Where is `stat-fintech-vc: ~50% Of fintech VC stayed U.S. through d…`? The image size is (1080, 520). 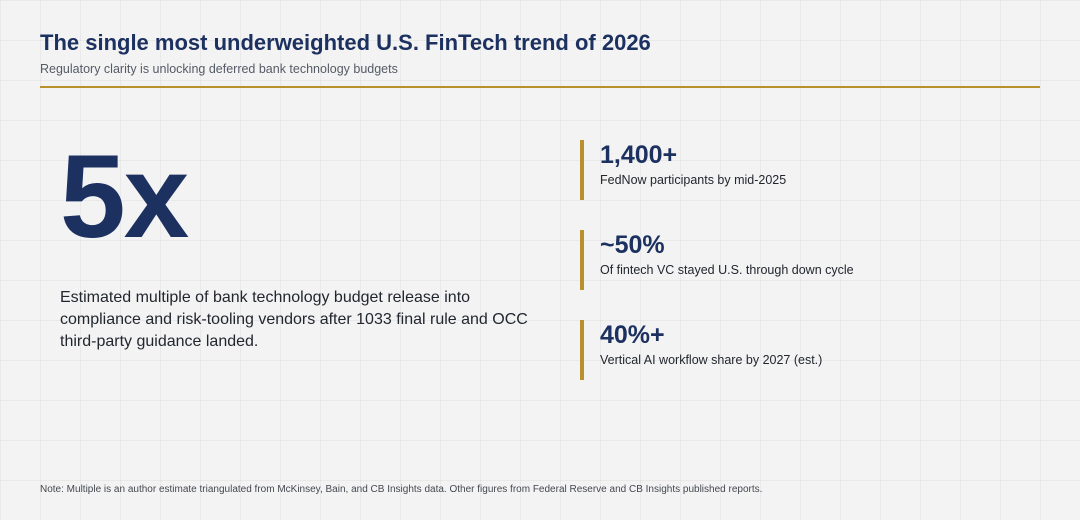
stat-fintech-vc: ~50% Of fintech VC stayed U.S. through d… is located at coordinates (800, 260).